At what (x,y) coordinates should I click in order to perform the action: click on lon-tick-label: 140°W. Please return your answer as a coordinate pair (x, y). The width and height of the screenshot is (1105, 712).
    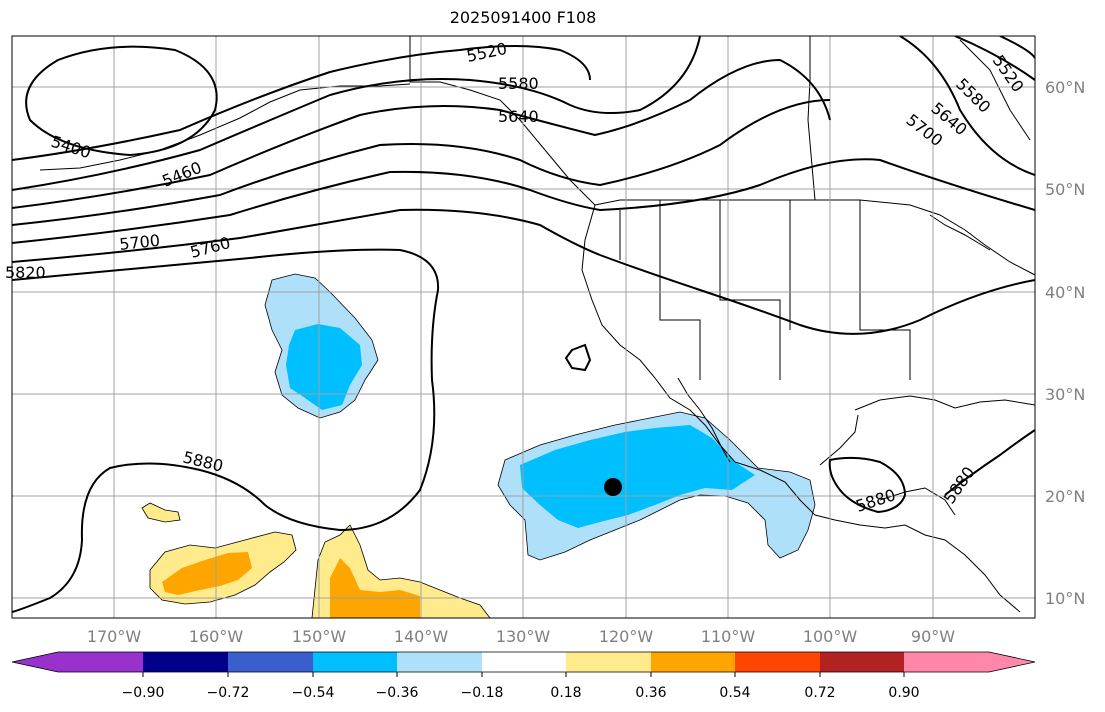
    Looking at the image, I should click on (421, 636).